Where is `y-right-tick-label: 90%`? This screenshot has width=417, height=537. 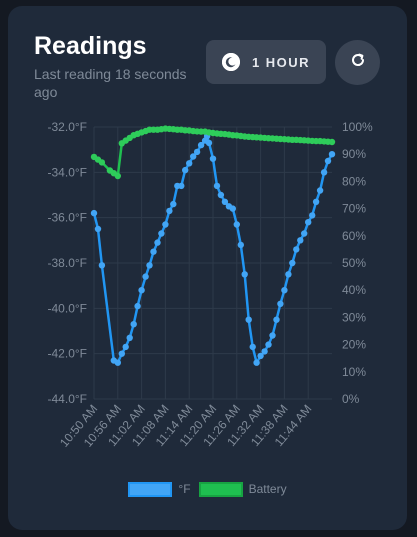 y-right-tick-label: 90% is located at coordinates (354, 154).